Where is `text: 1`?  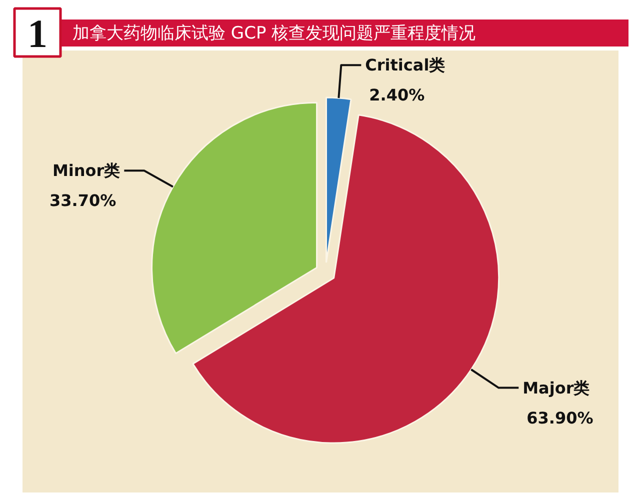
text: 1 is located at coordinates (38, 33).